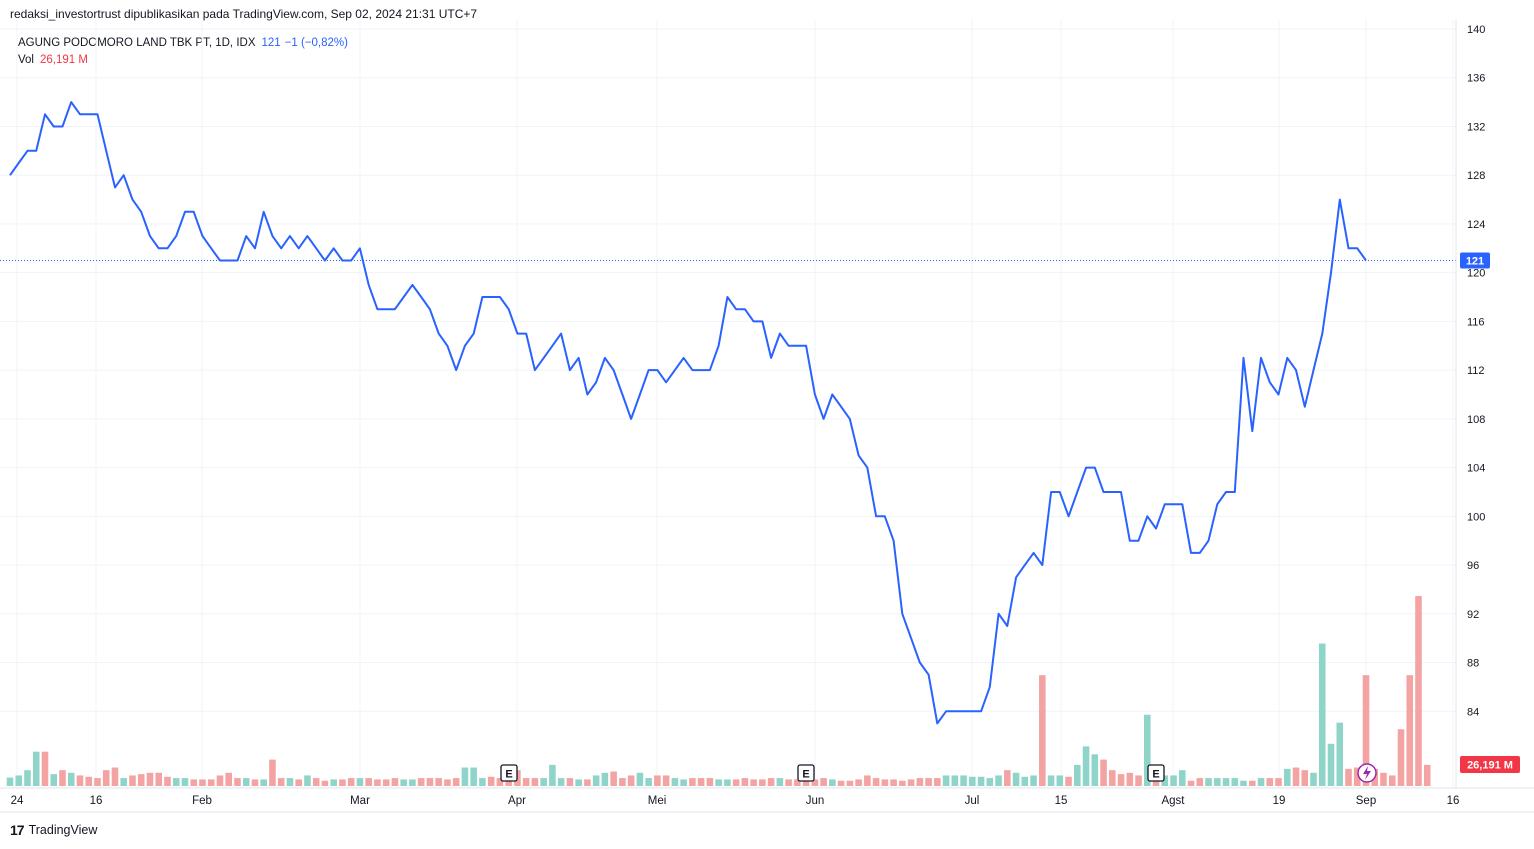  Describe the element at coordinates (1476, 322) in the screenshot. I see `y-tick-label: 116` at that location.